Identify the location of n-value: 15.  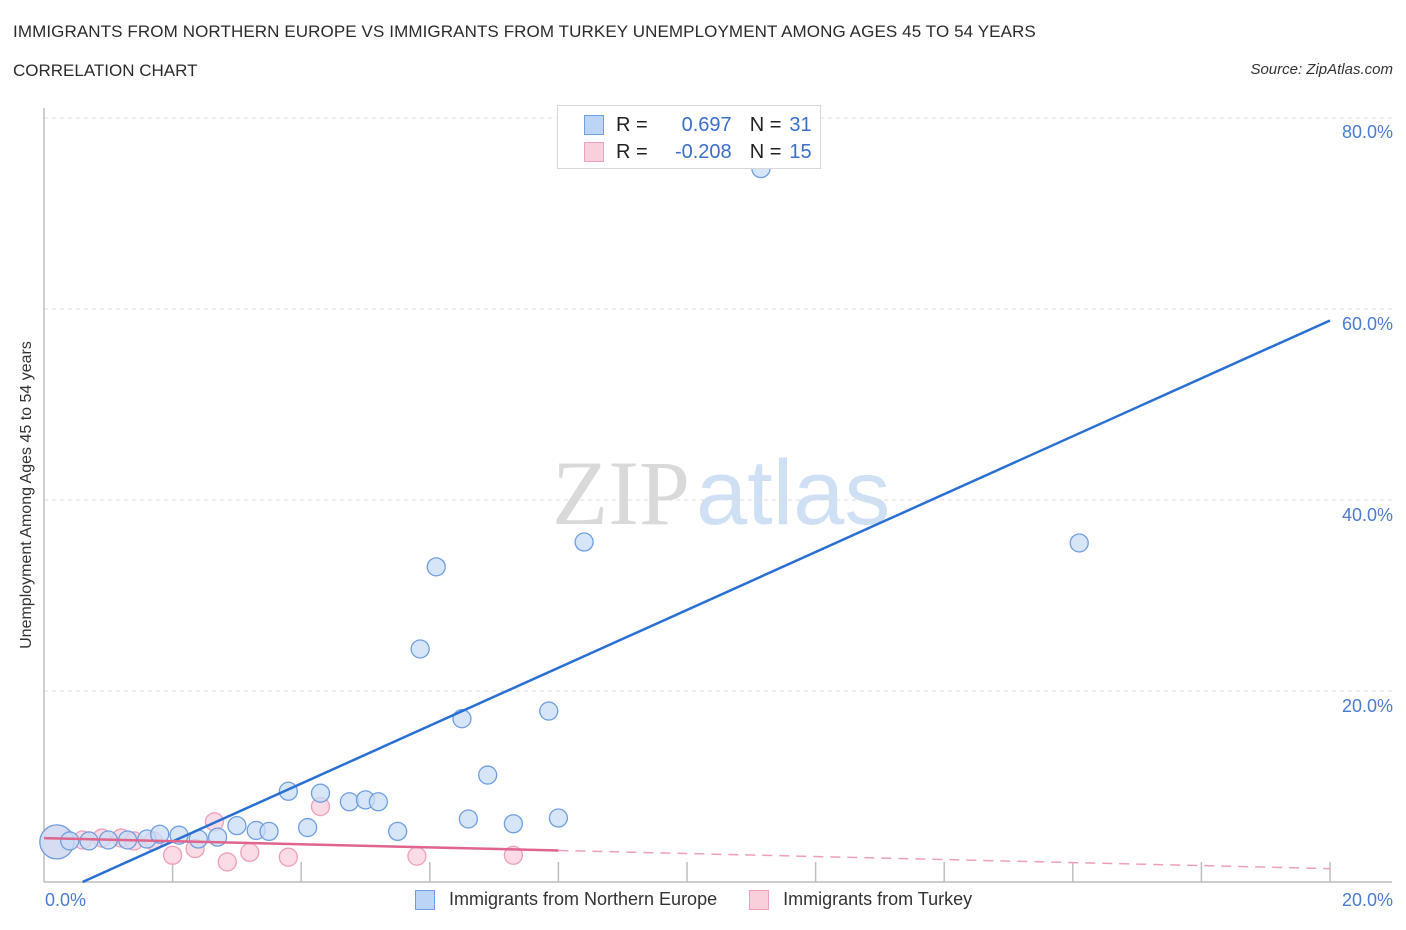
(800, 151).